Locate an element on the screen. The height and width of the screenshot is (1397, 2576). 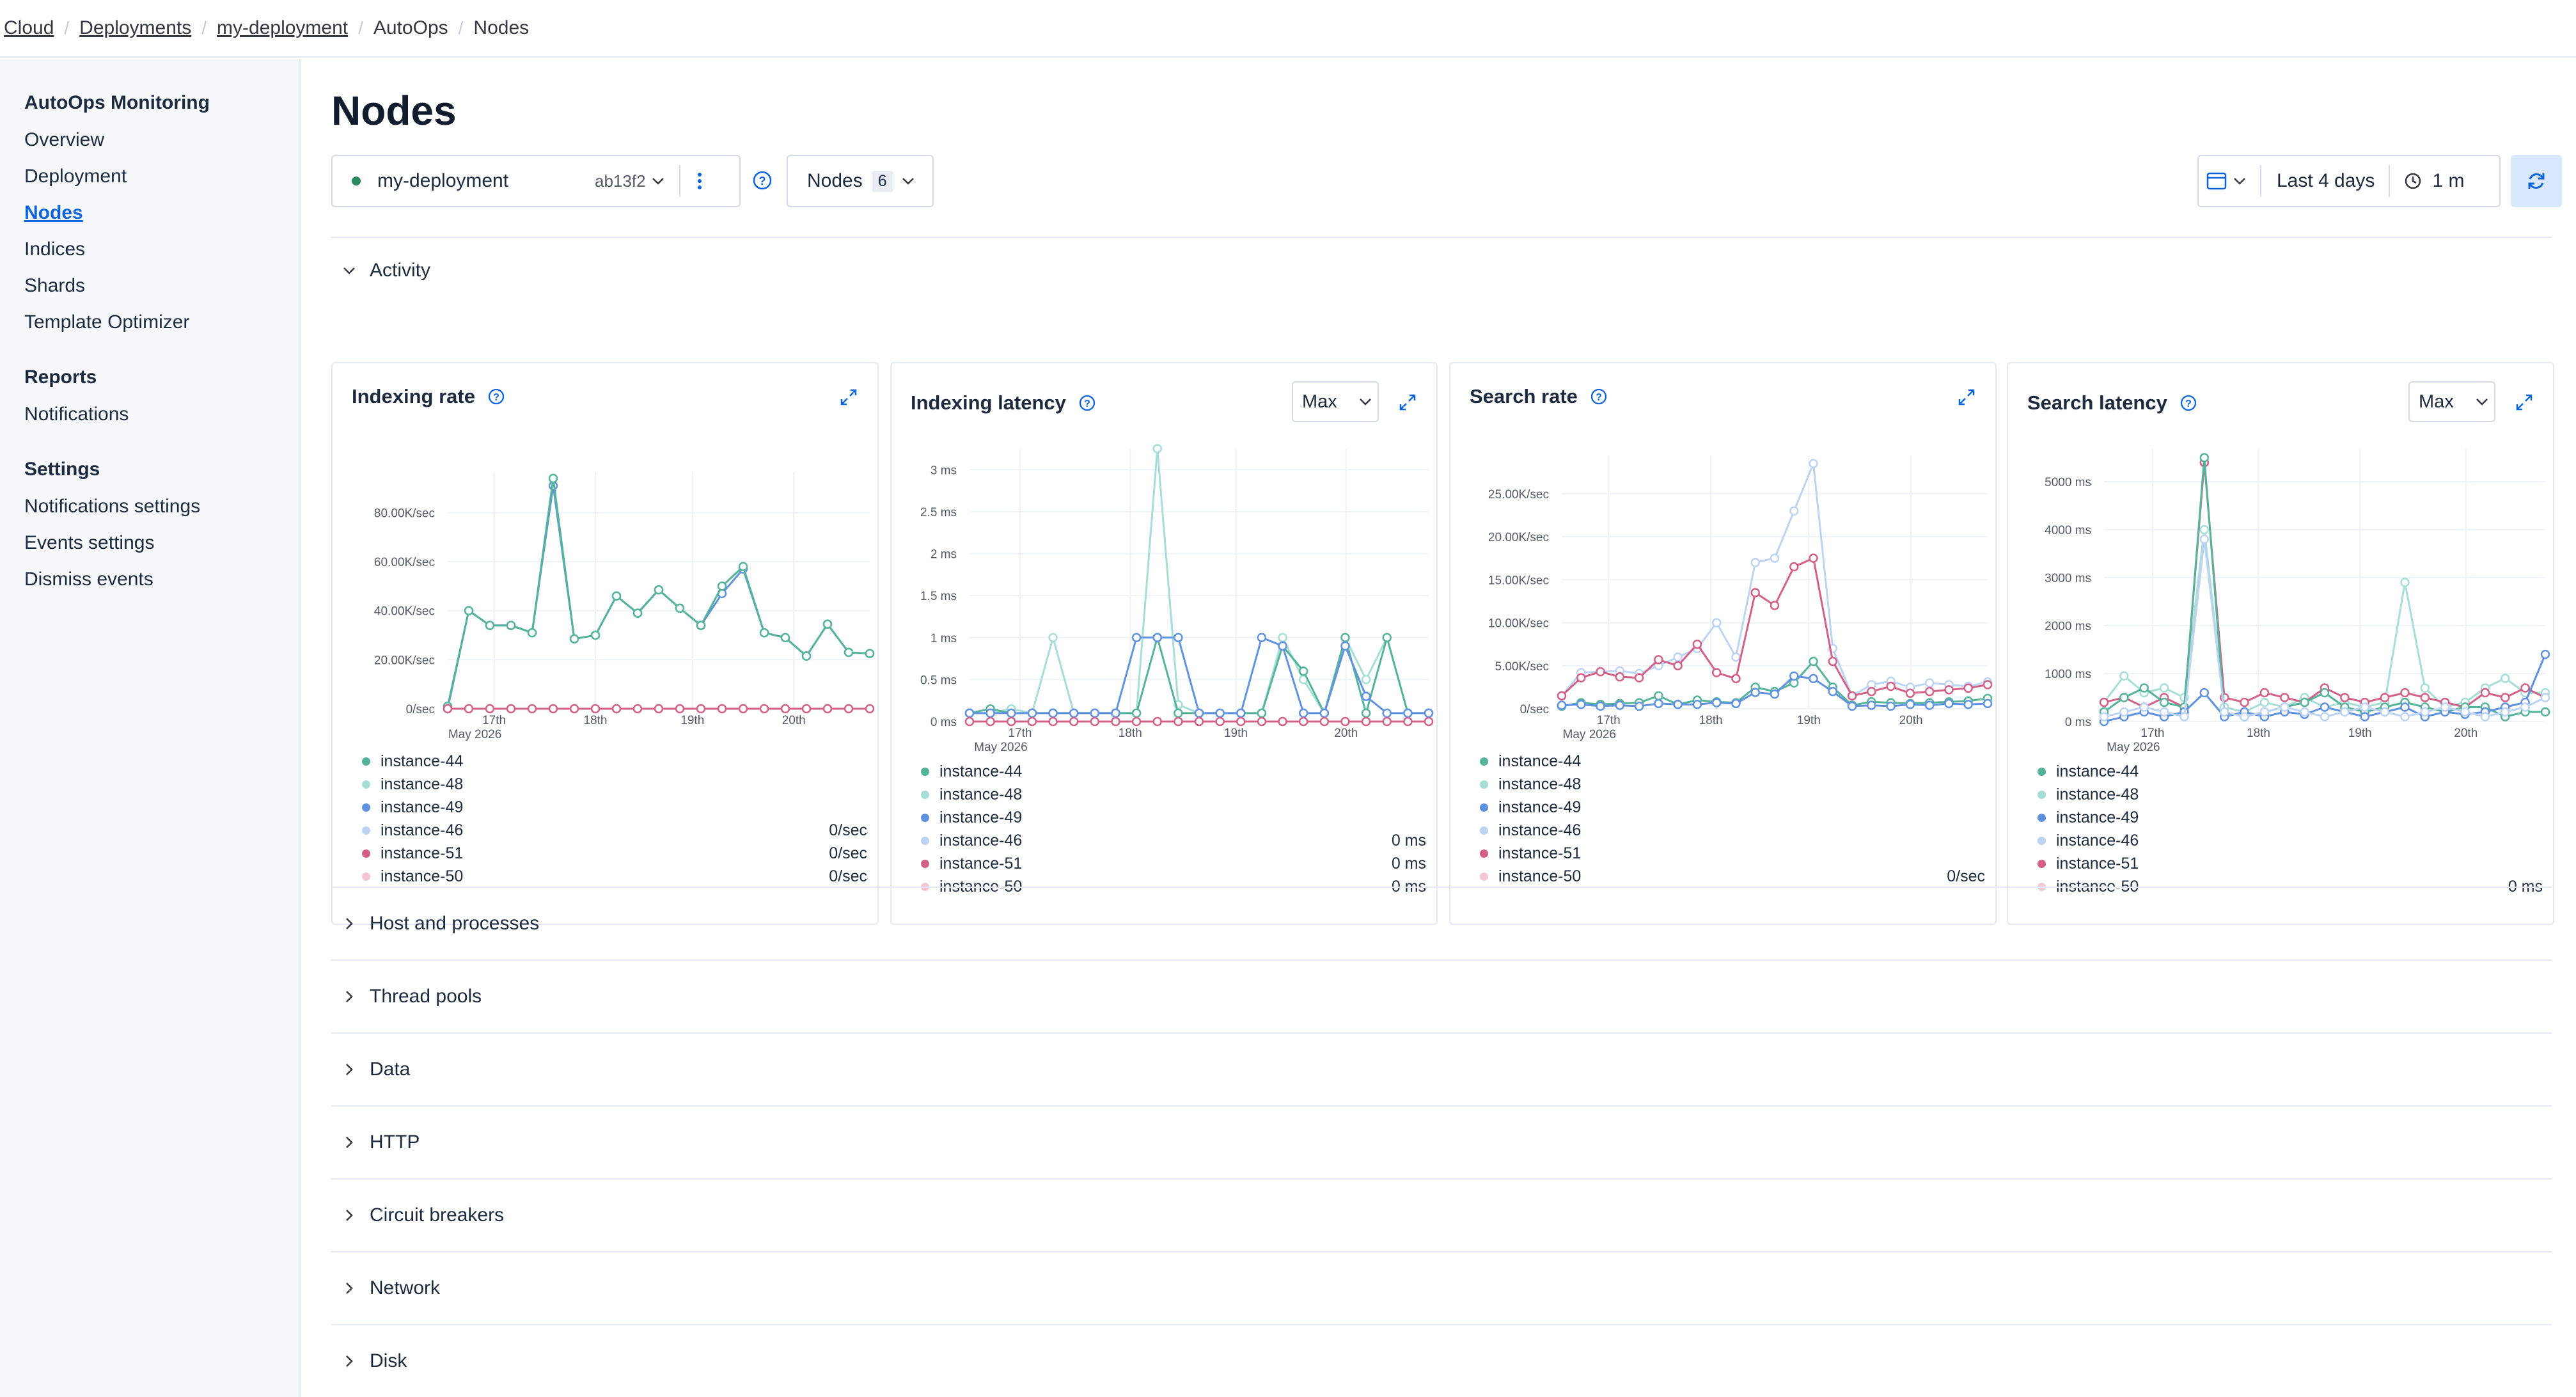
deployment-selector: my-deployment ab13f2 is located at coordinates (536, 181).